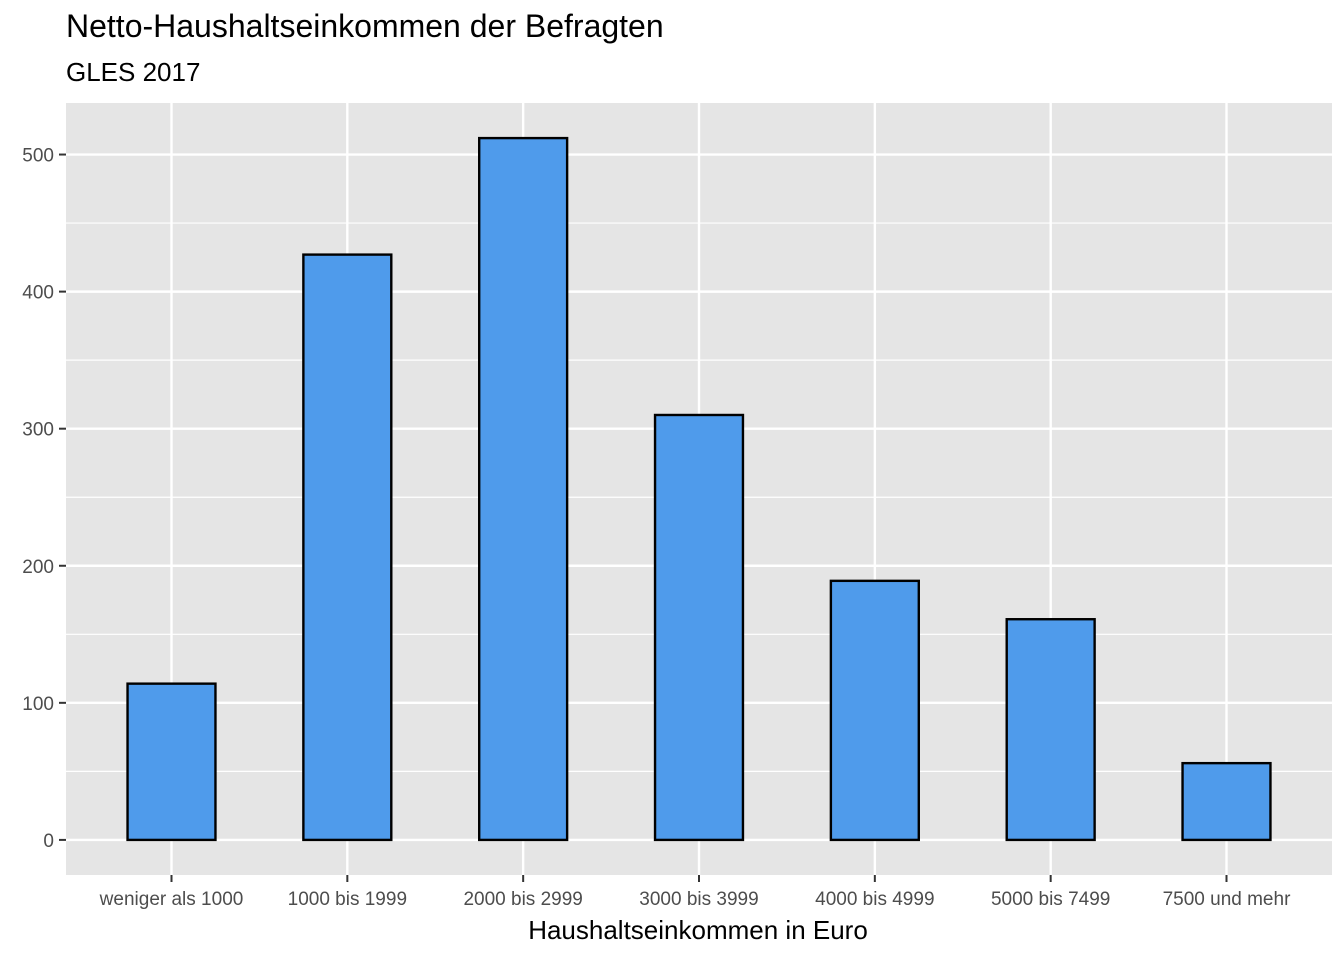  What do you see at coordinates (365, 26) in the screenshot?
I see `chart-title: Netto-Haushaltseinkommen der Befragten` at bounding box center [365, 26].